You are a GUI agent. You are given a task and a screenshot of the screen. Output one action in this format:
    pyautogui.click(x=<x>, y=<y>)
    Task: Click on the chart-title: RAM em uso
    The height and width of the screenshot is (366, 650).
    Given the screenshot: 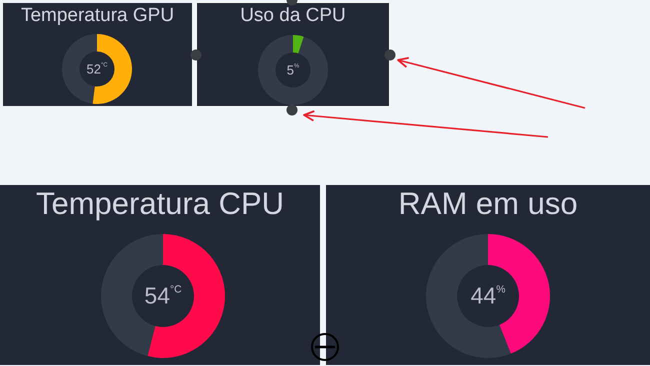 What is the action you would take?
    pyautogui.click(x=488, y=204)
    